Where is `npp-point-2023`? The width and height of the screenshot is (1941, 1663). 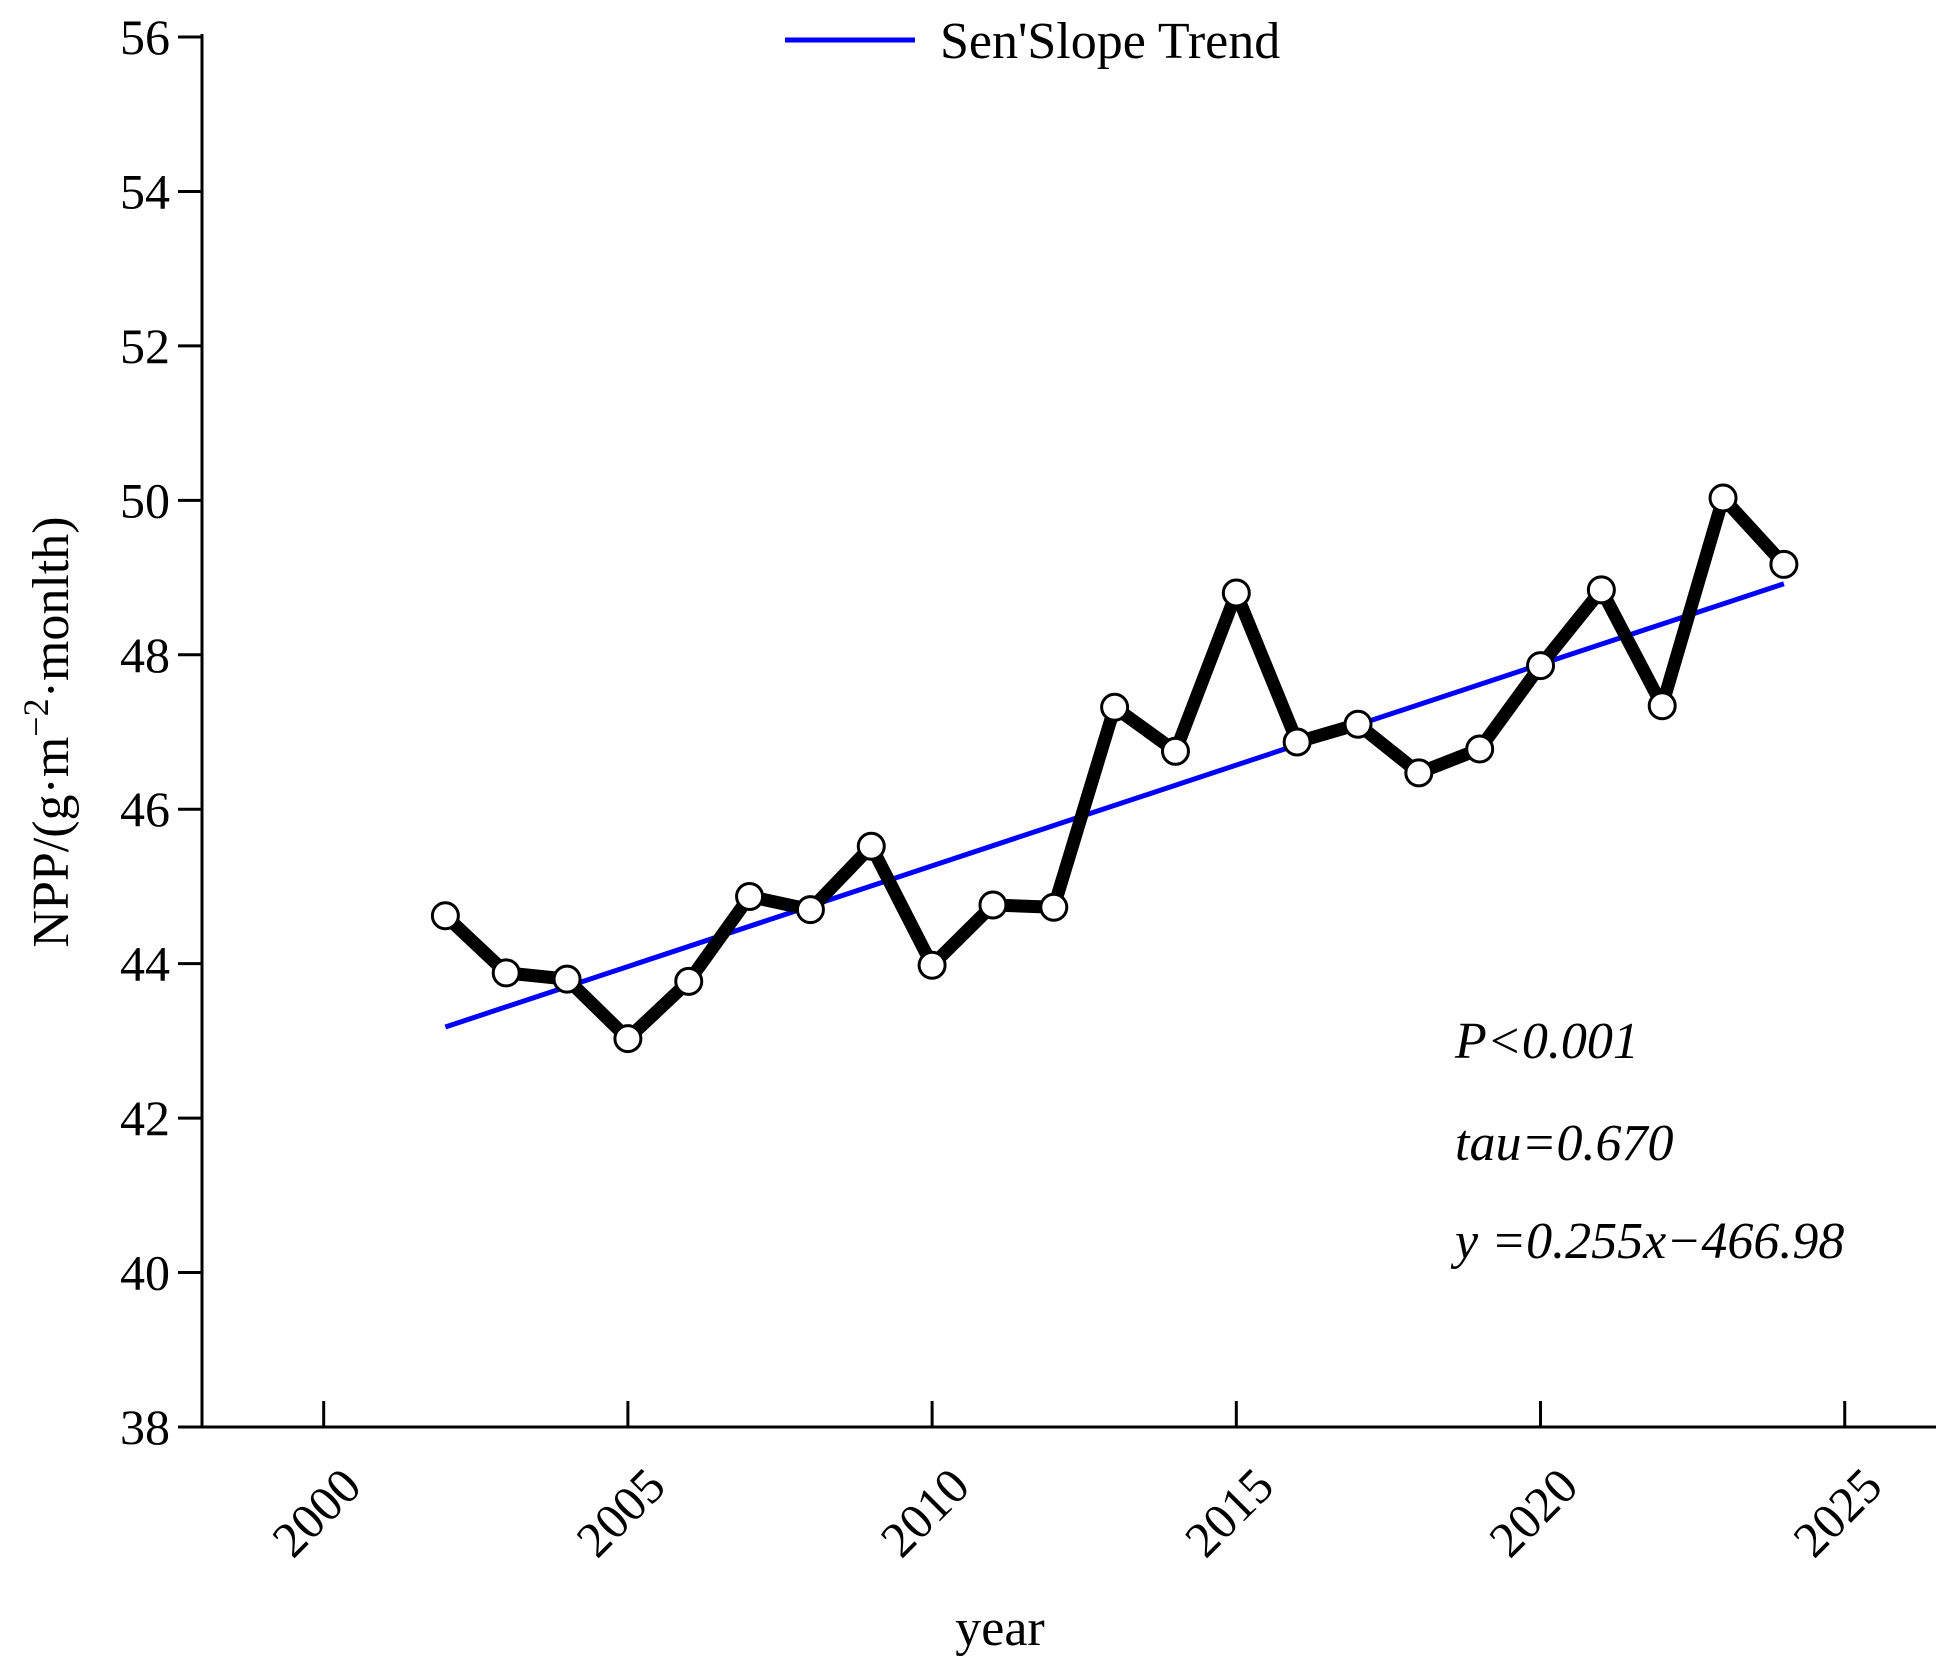 npp-point-2023 is located at coordinates (1723, 498).